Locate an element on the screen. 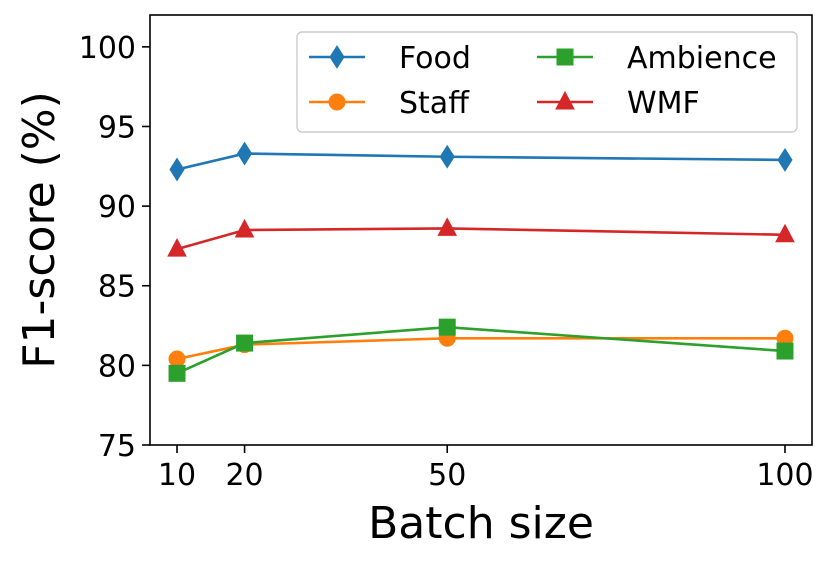 This screenshot has width=830, height=562. legend-label: WMF is located at coordinates (663, 103).